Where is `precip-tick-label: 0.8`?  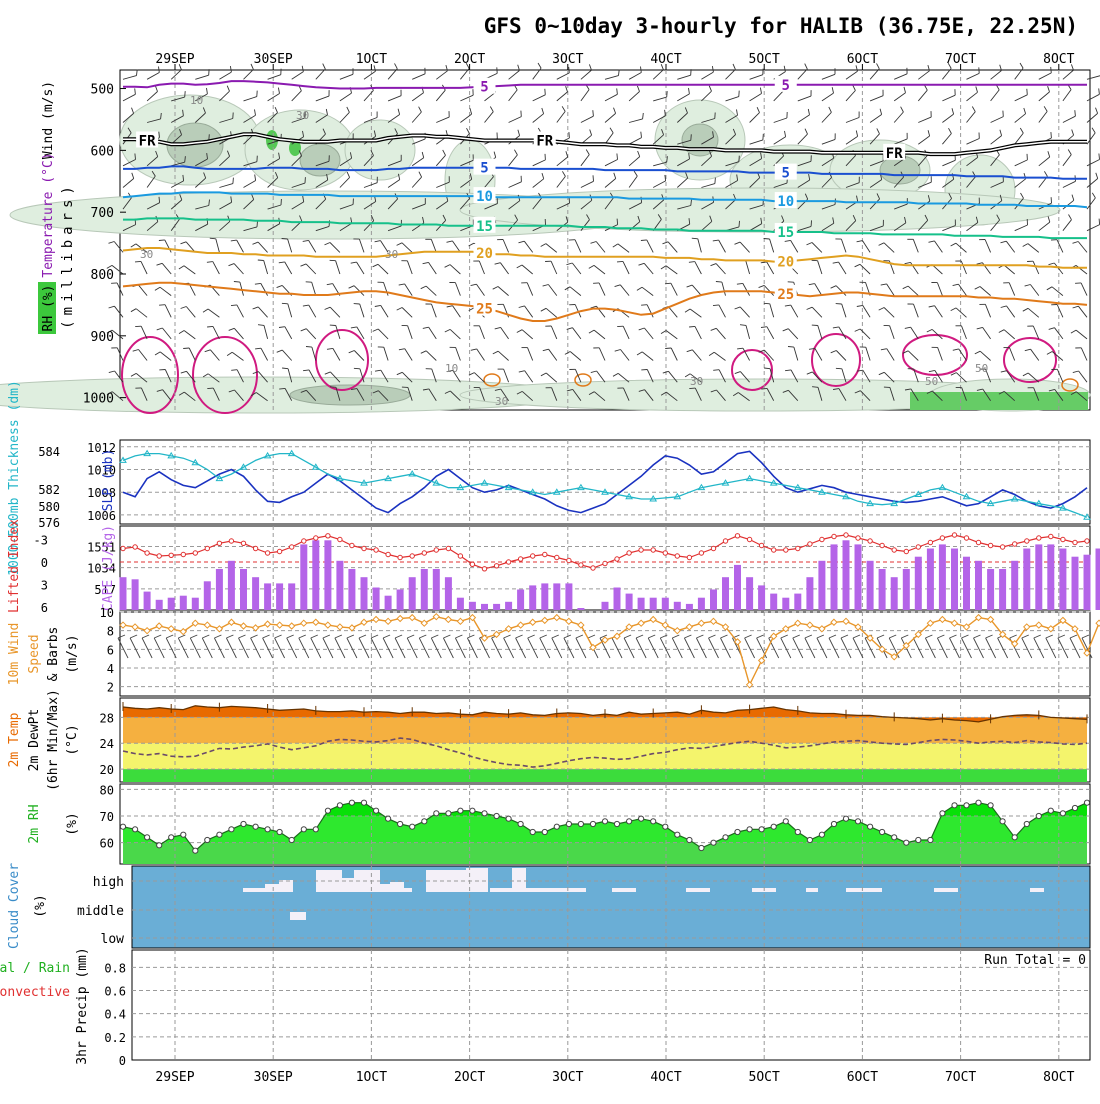 precip-tick-label: 0.8 is located at coordinates (115, 968).